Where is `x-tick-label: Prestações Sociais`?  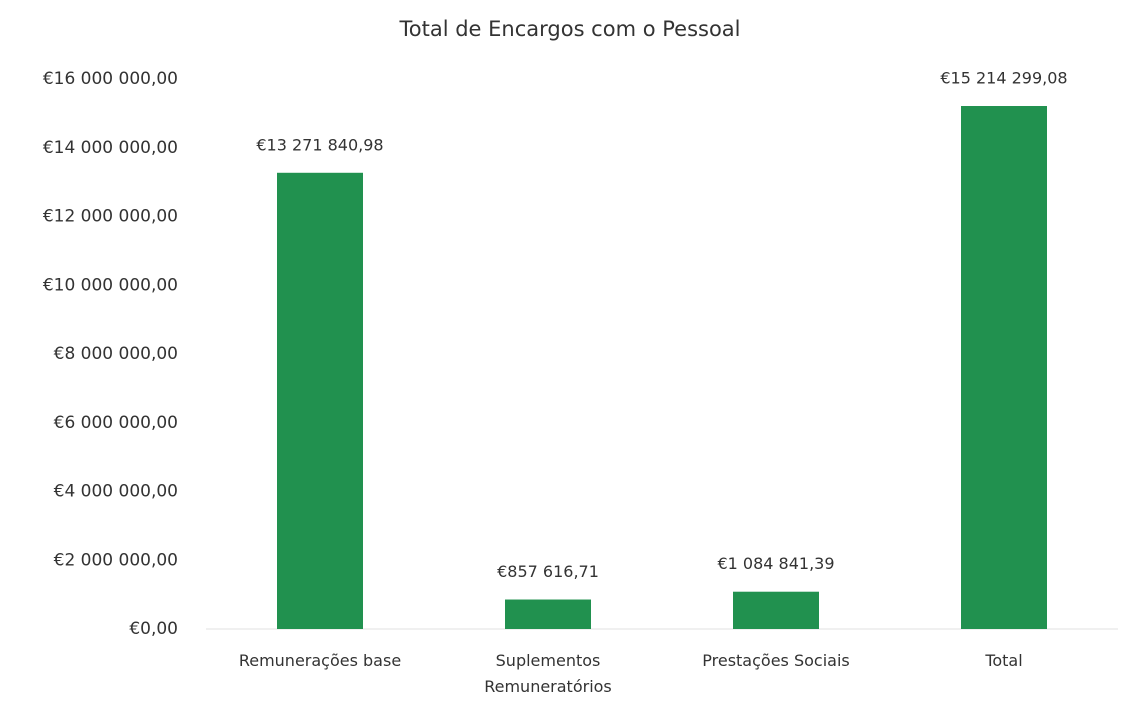
x-tick-label: Prestações Sociais is located at coordinates (776, 660).